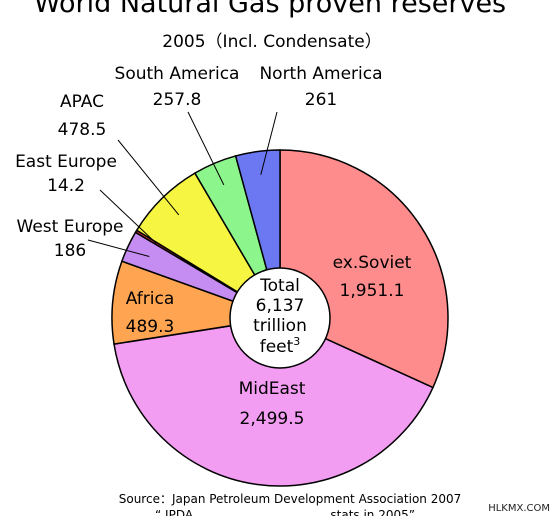 The height and width of the screenshot is (516, 556). I want to click on label-name-west-europe: West Europe, so click(70, 227).